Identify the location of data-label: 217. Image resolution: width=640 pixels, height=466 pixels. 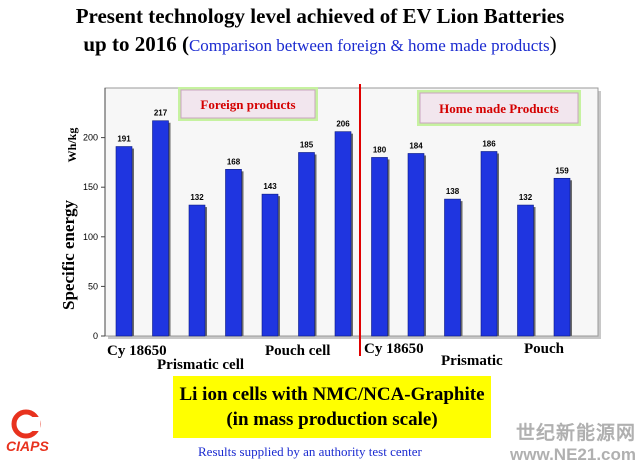
(161, 113).